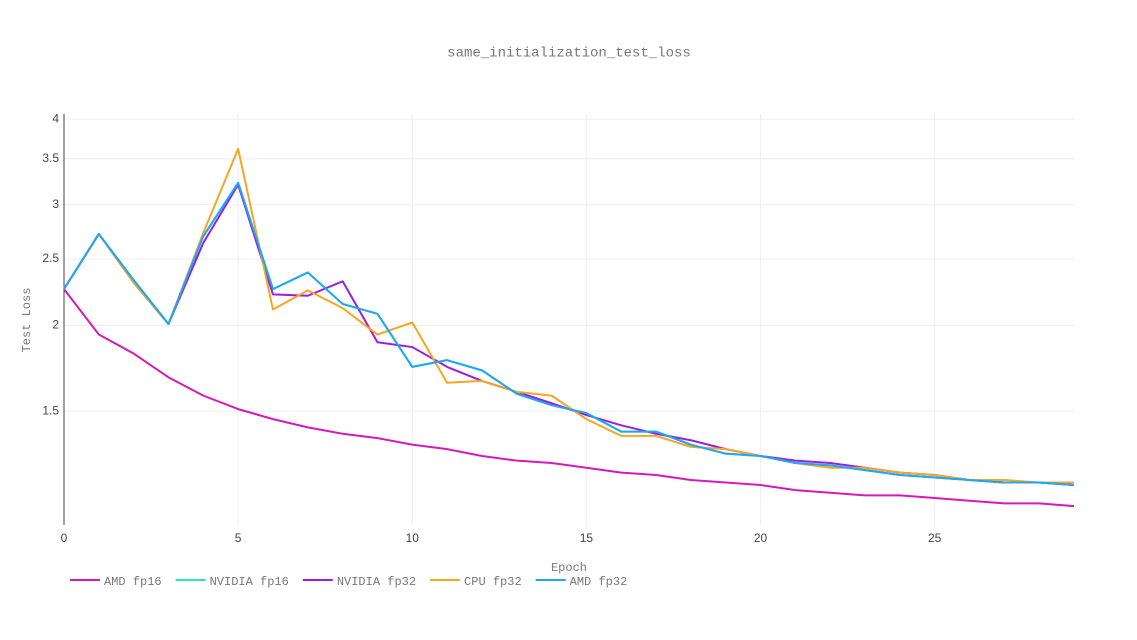 Image resolution: width=1137 pixels, height=640 pixels. Describe the element at coordinates (55, 118) in the screenshot. I see `y-tick-label: 4` at that location.